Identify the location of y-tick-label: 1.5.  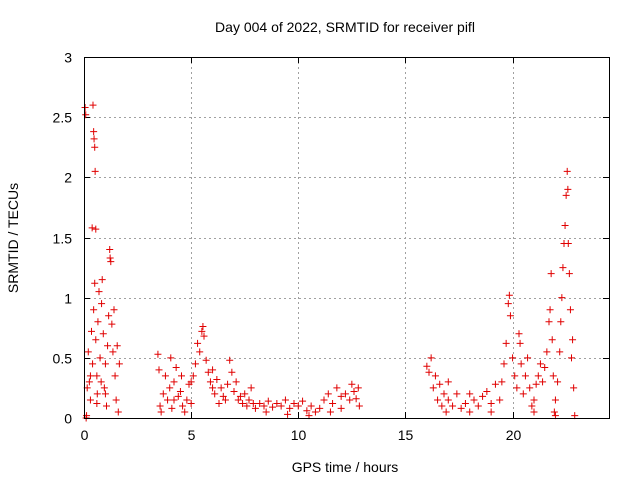
(63, 239).